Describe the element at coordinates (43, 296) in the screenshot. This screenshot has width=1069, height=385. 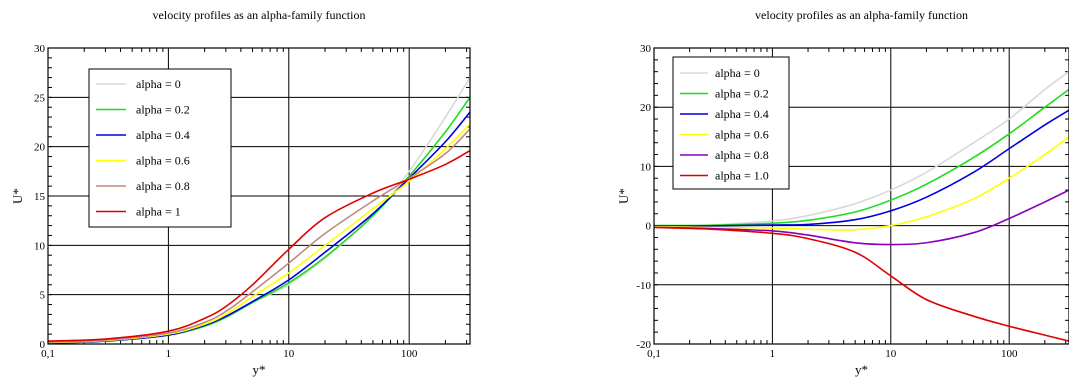
I see `y-tick-label: 5` at that location.